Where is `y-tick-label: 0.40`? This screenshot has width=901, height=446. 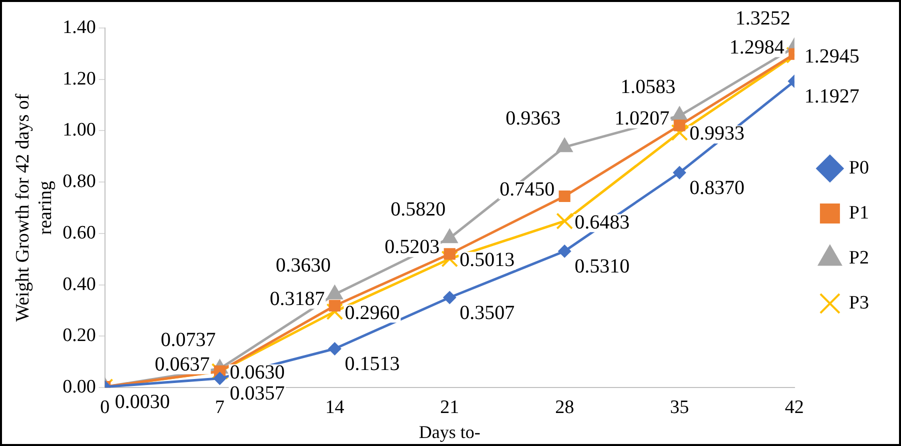 y-tick-label: 0.40 is located at coordinates (79, 284).